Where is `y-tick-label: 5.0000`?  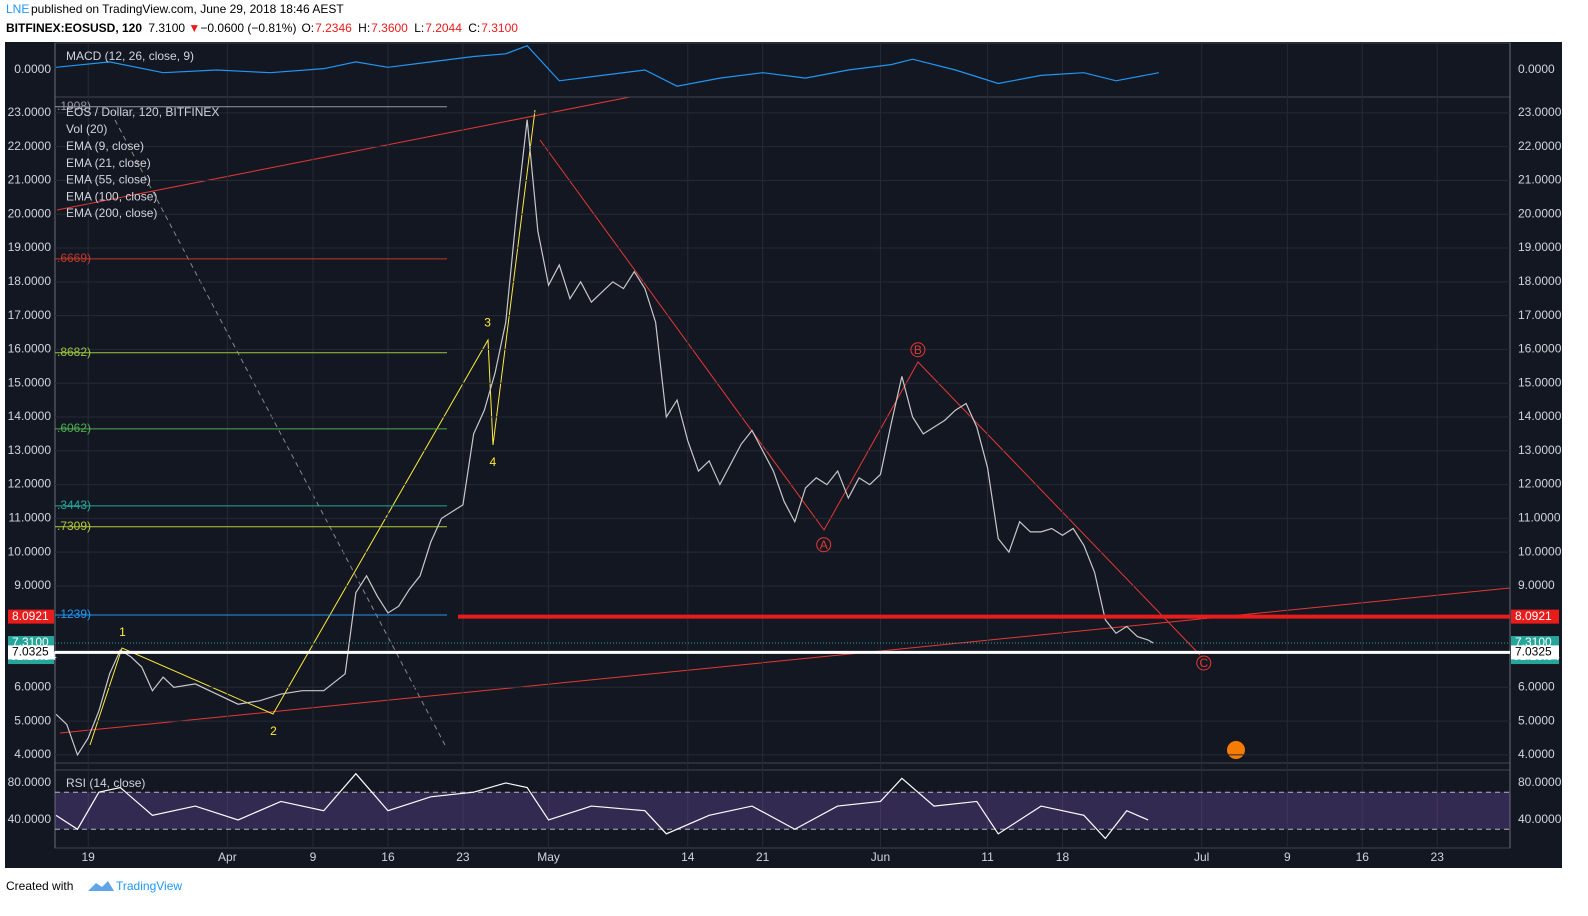
y-tick-label: 5.0000 is located at coordinates (1536, 720).